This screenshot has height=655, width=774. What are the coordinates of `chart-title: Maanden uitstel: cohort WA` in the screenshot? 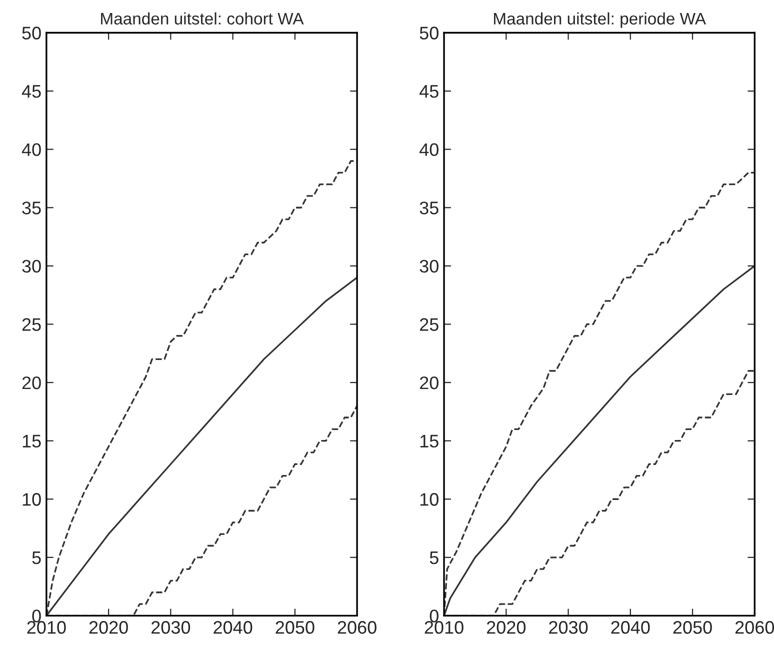 It's located at (202, 18).